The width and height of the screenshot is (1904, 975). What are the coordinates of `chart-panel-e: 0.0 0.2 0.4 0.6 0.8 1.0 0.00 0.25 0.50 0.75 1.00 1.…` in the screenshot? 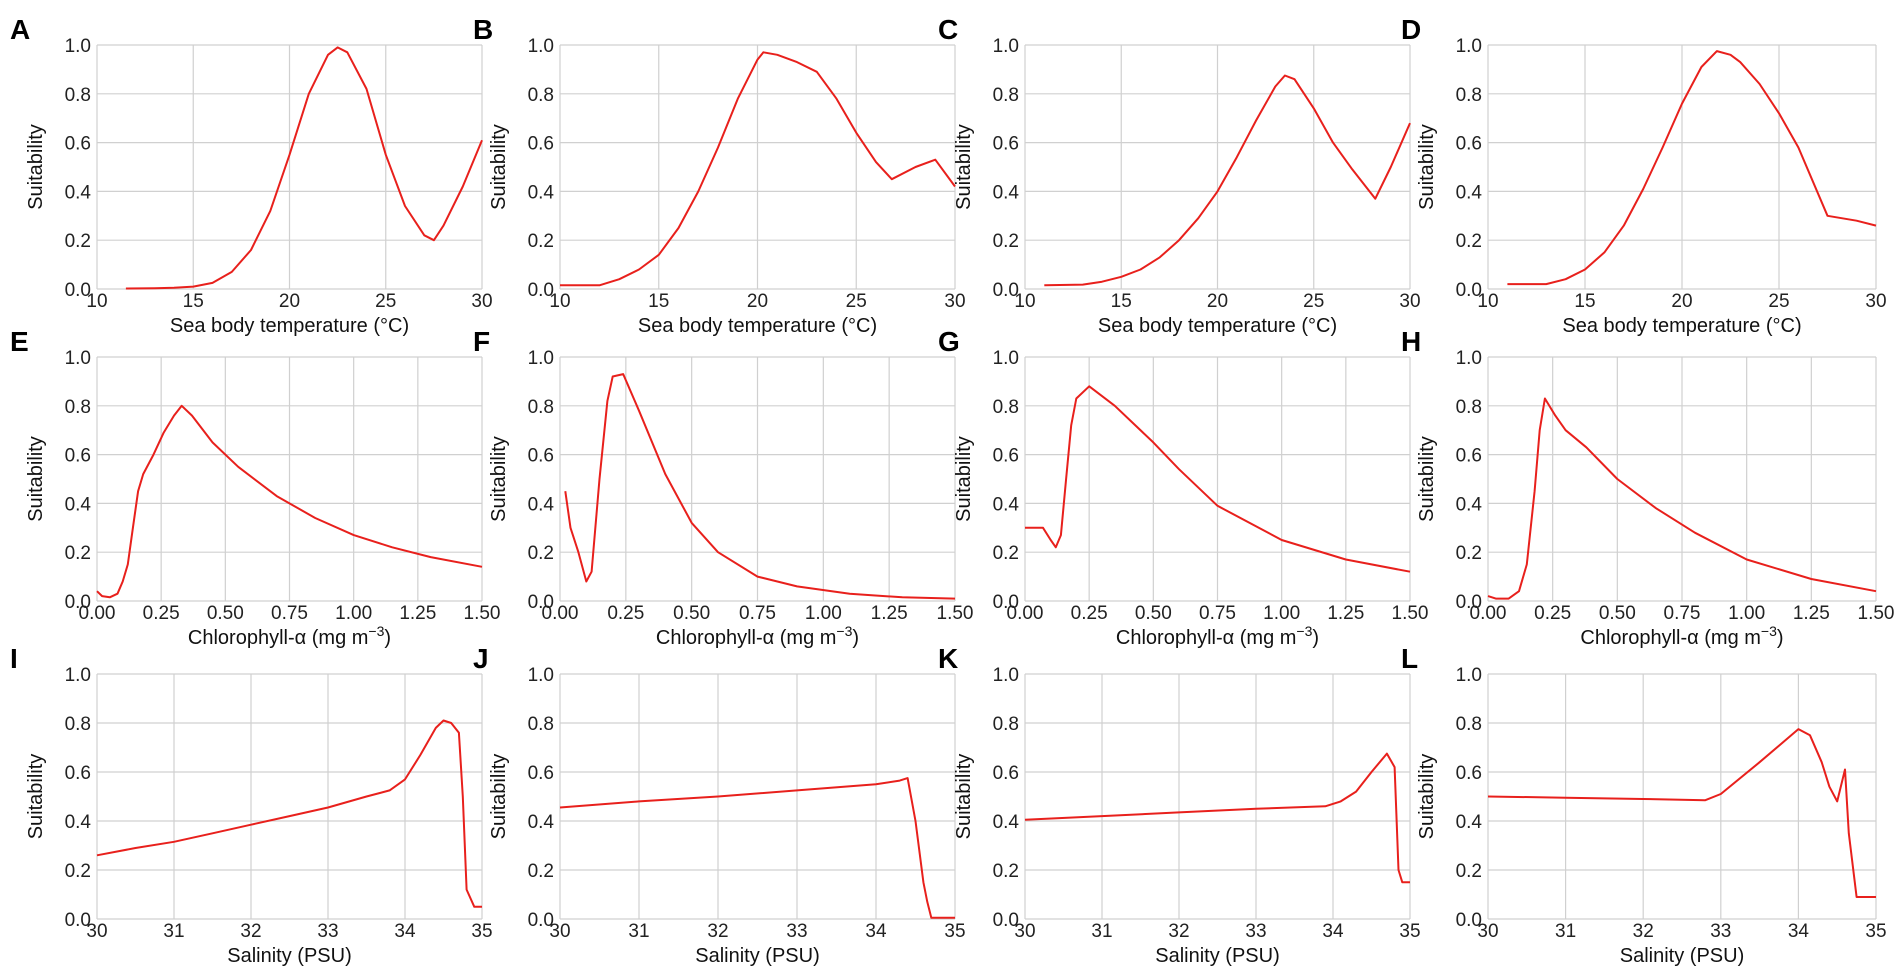 It's located at (255, 487).